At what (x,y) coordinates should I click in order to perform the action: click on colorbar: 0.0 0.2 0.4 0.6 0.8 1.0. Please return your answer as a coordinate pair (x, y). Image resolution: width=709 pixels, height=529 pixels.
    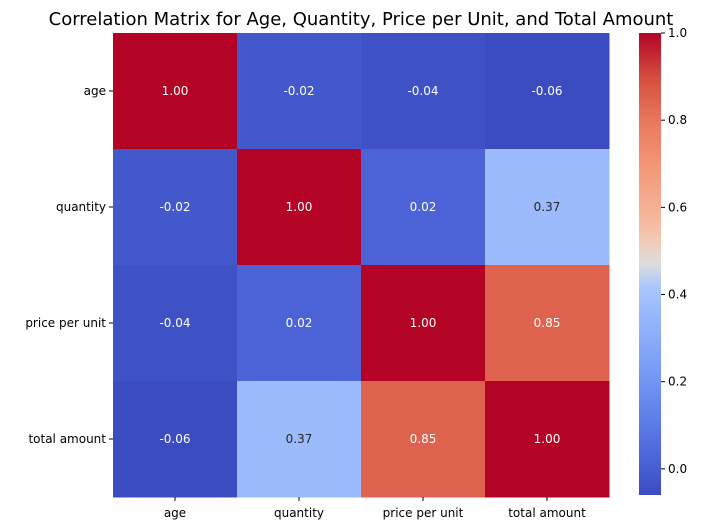
    Looking at the image, I should click on (663, 260).